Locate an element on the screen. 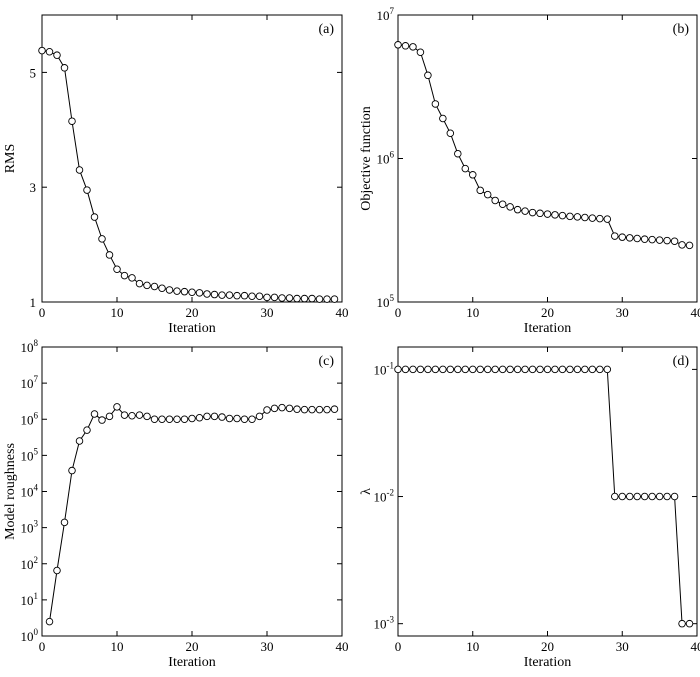  y-tick-exponent: -2 is located at coordinates (391, 493).